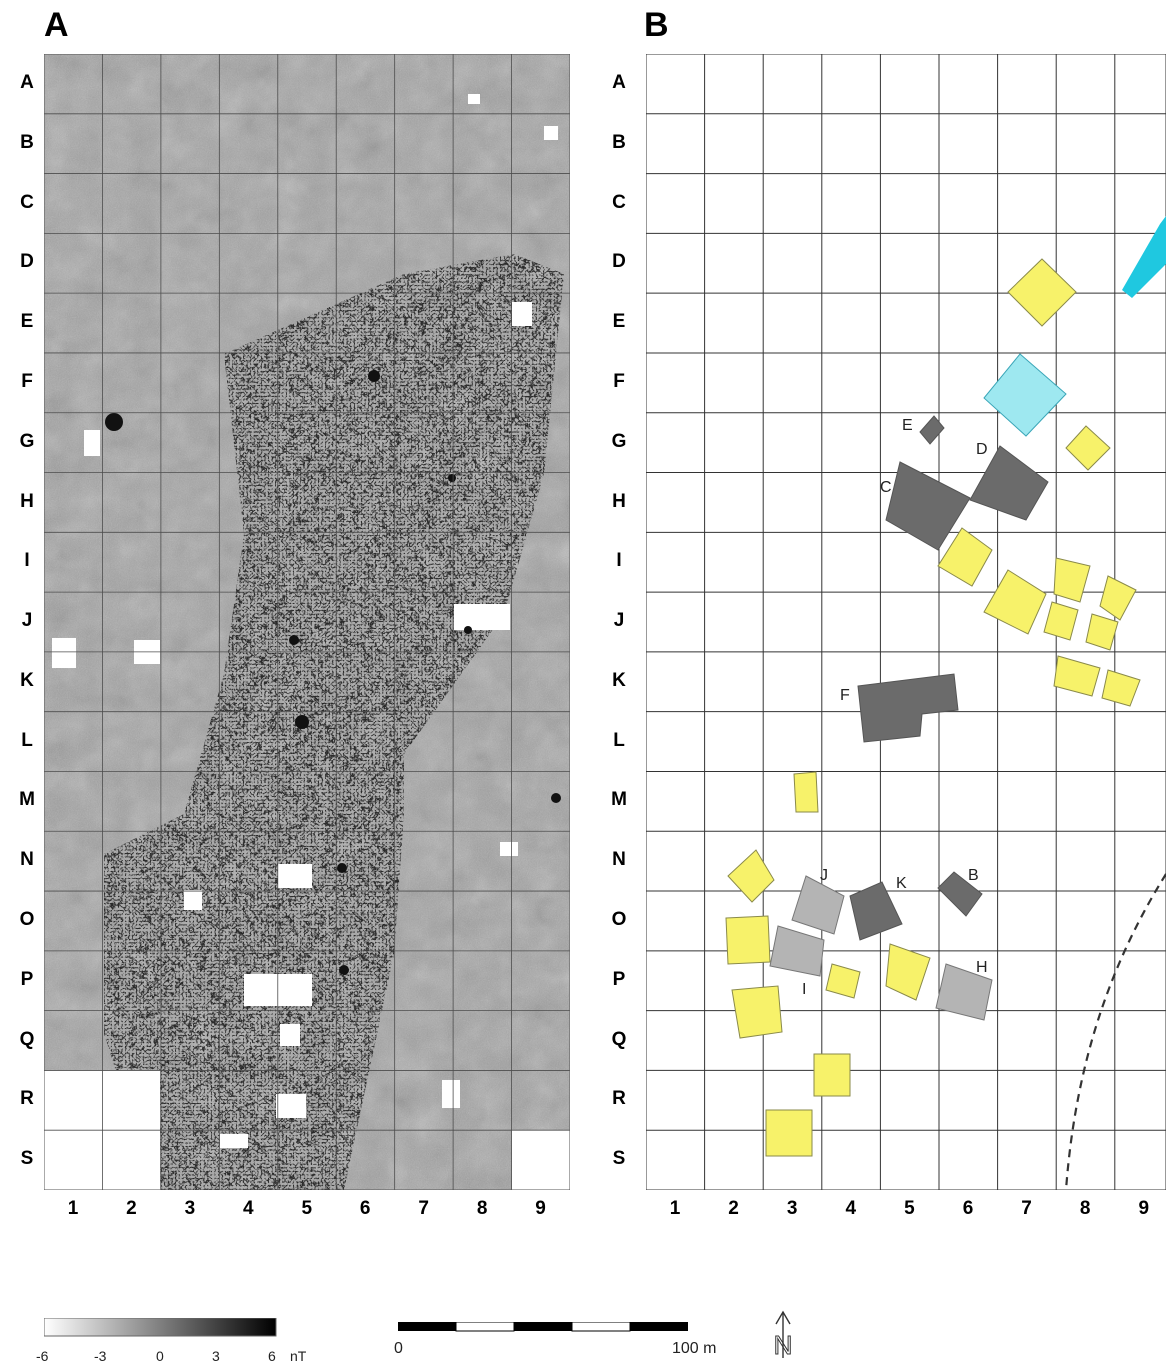 The height and width of the screenshot is (1368, 1166). Describe the element at coordinates (540, 1208) in the screenshot. I see `col-label: 9` at that location.